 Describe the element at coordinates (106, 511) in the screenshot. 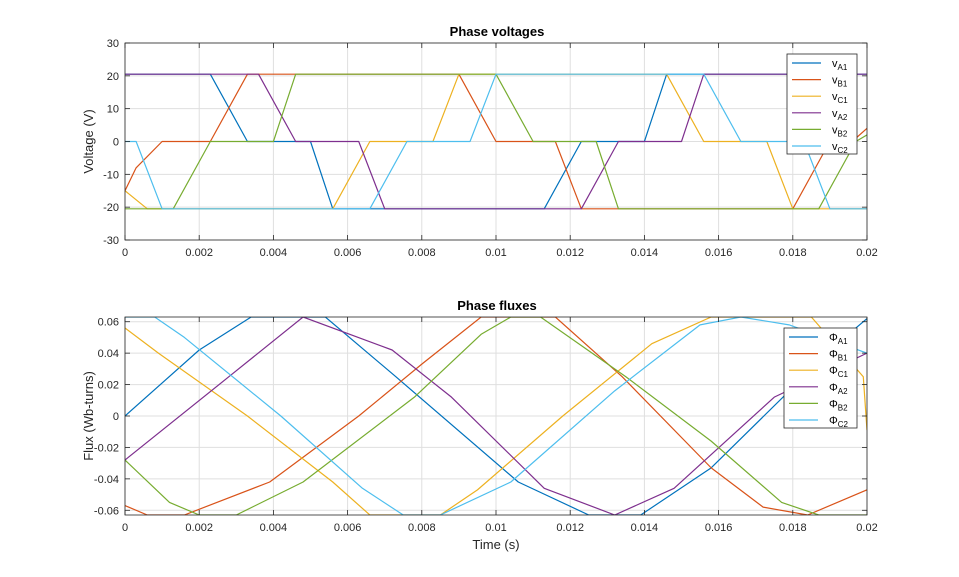

I see `y-tick-label: -0.06` at that location.